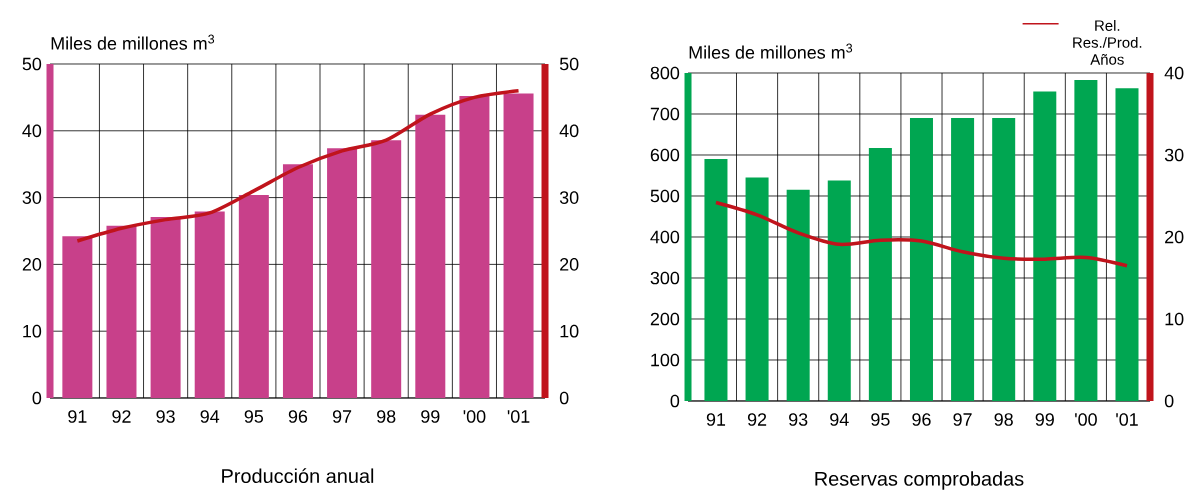 The image size is (1193, 493). Describe the element at coordinates (32, 64) in the screenshot. I see `y-tick-label: 50` at that location.